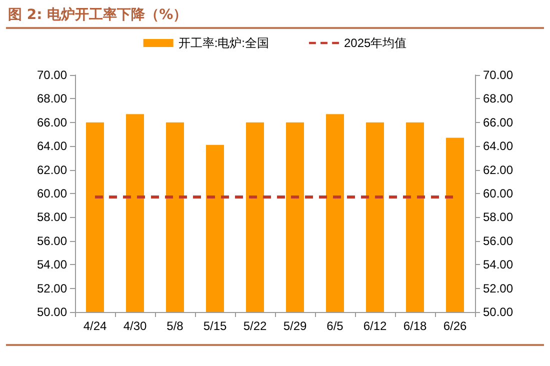  What do you see at coordinates (498, 122) in the screenshot?
I see `y2-tick-label: 66.00` at bounding box center [498, 122].